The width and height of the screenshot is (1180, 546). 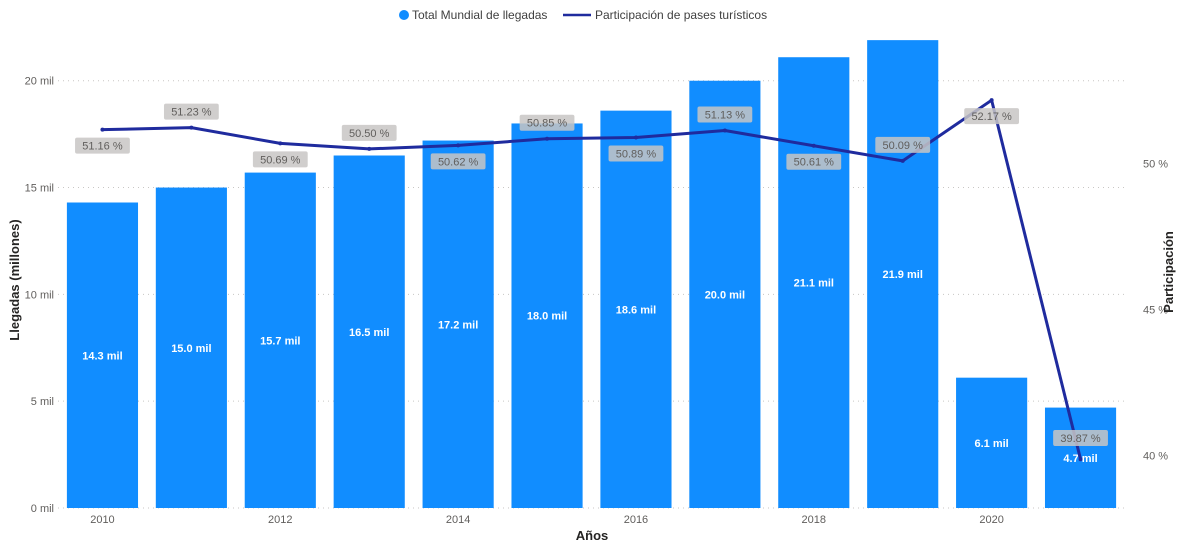 What do you see at coordinates (39, 189) in the screenshot?
I see `y-tick-label: 15 mil` at bounding box center [39, 189].